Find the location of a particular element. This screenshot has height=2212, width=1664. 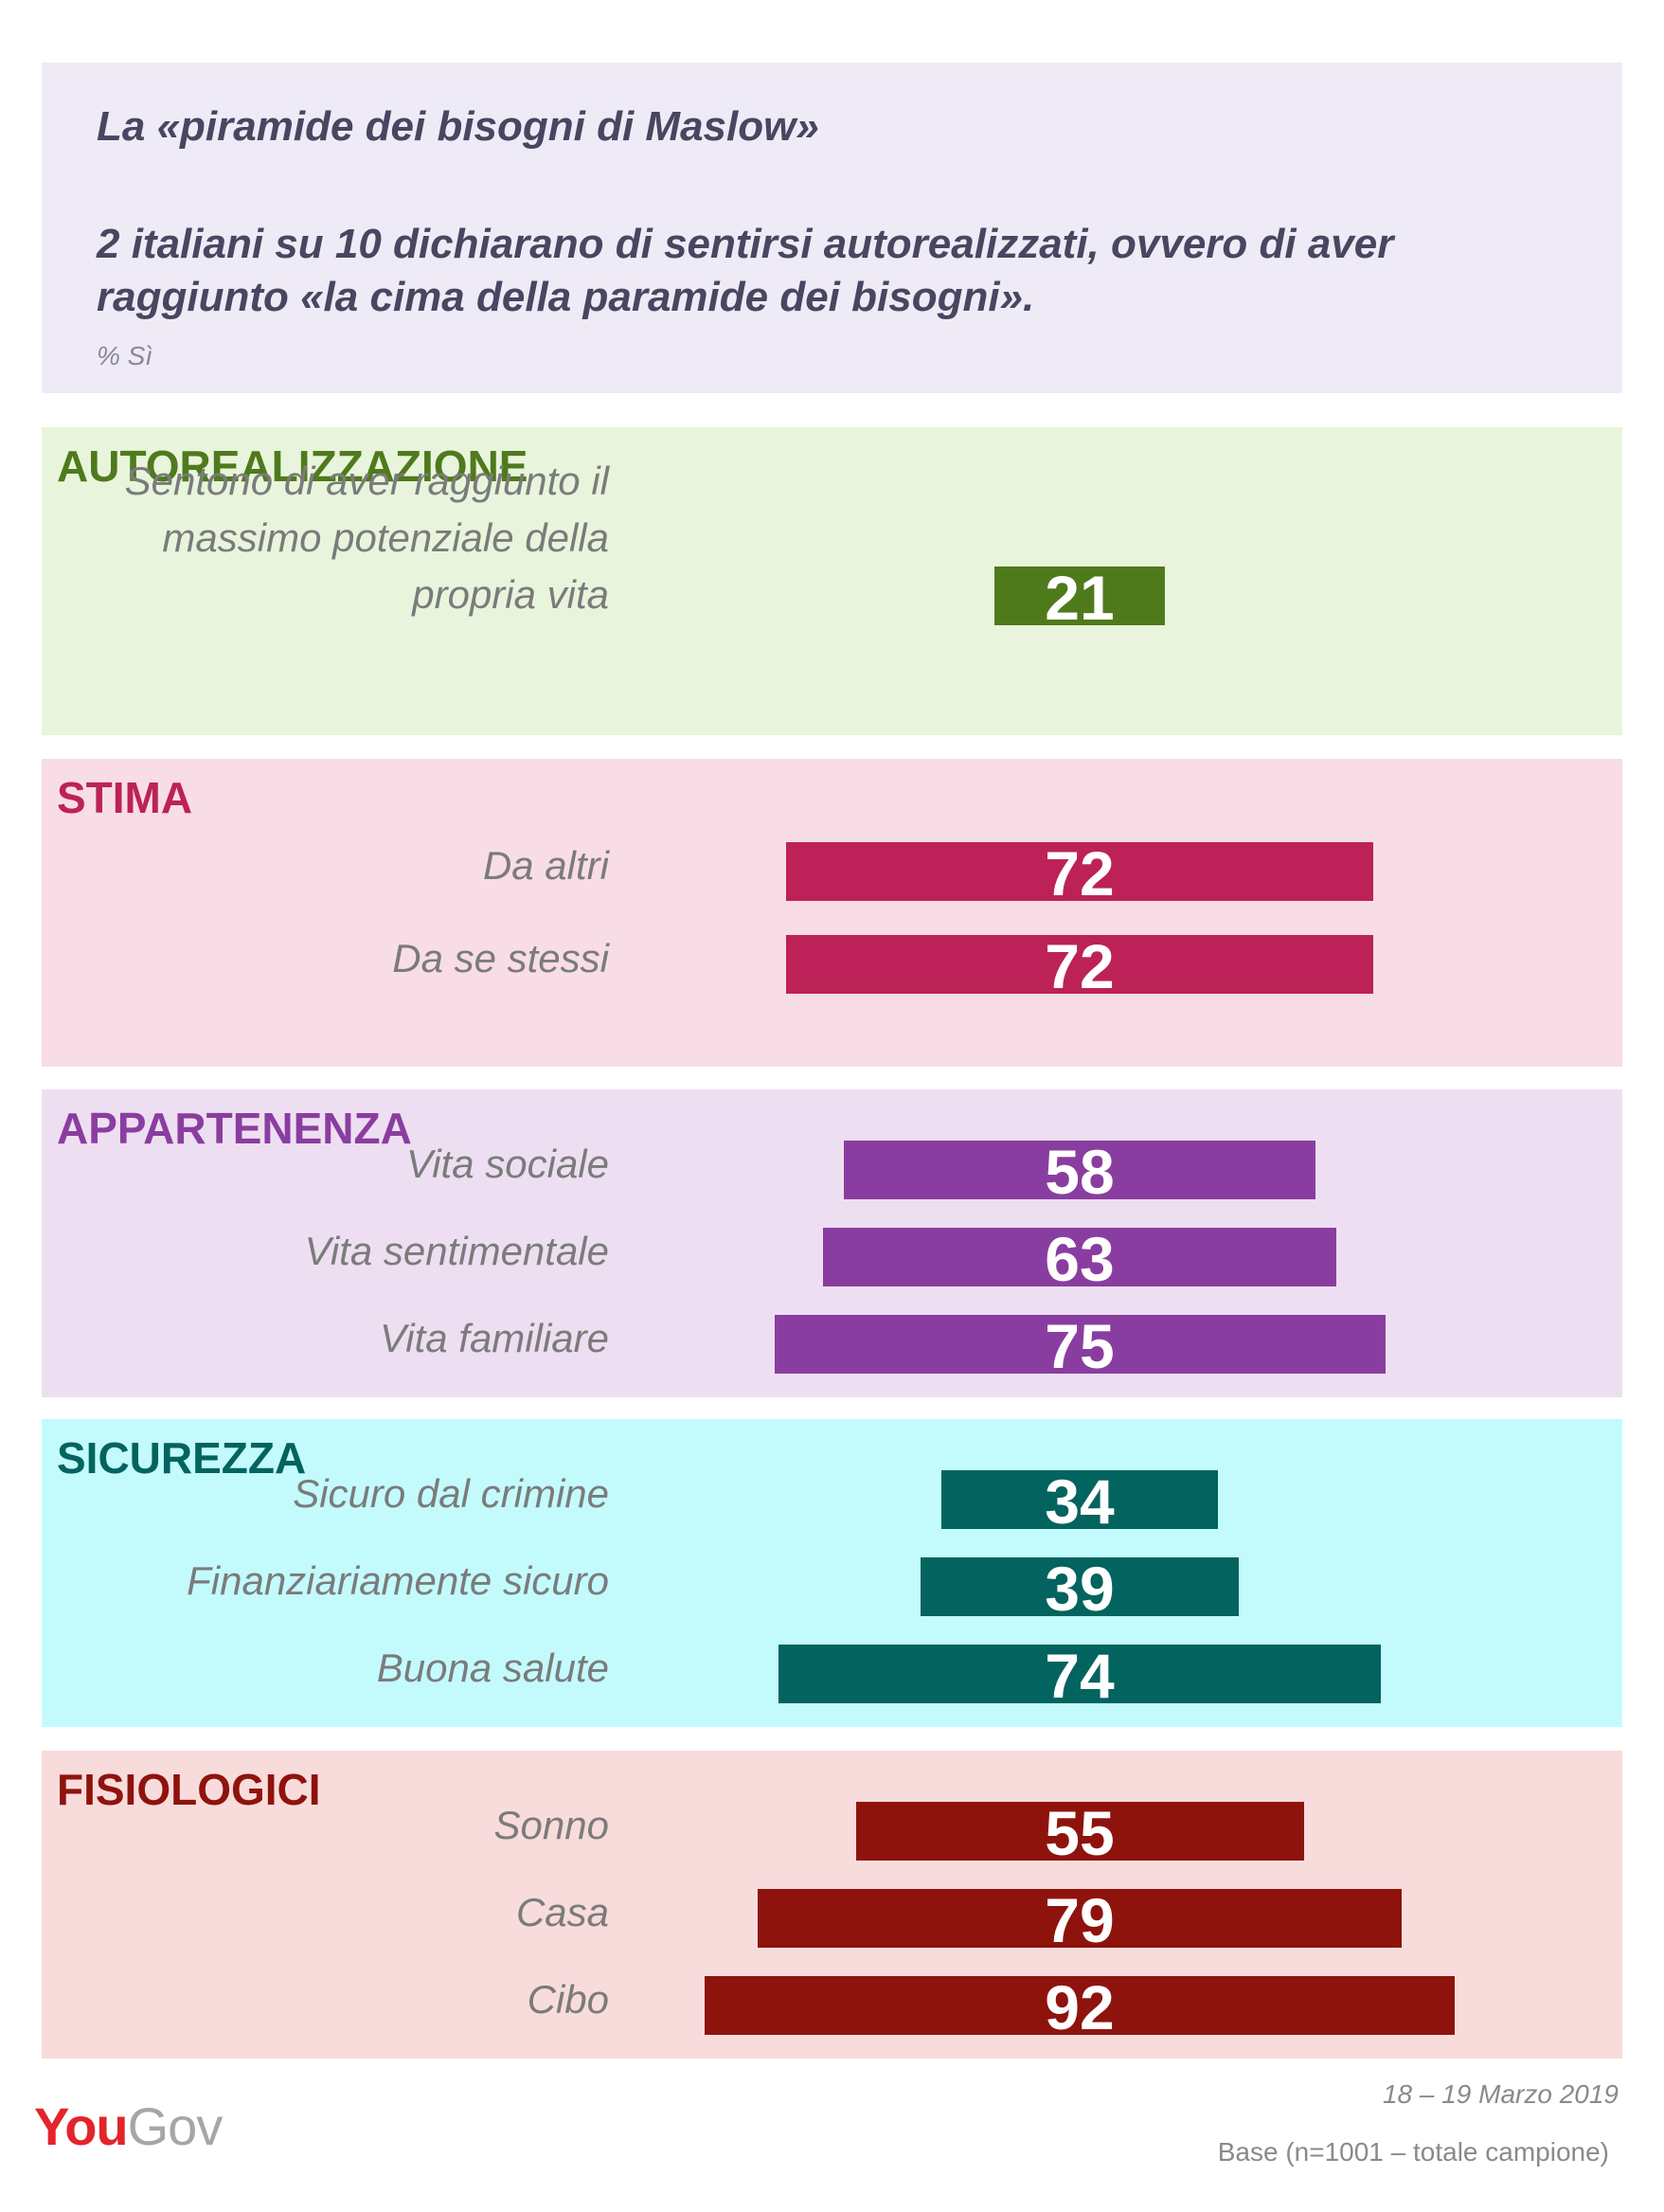

category-label: Da se stessi is located at coordinates (500, 958).